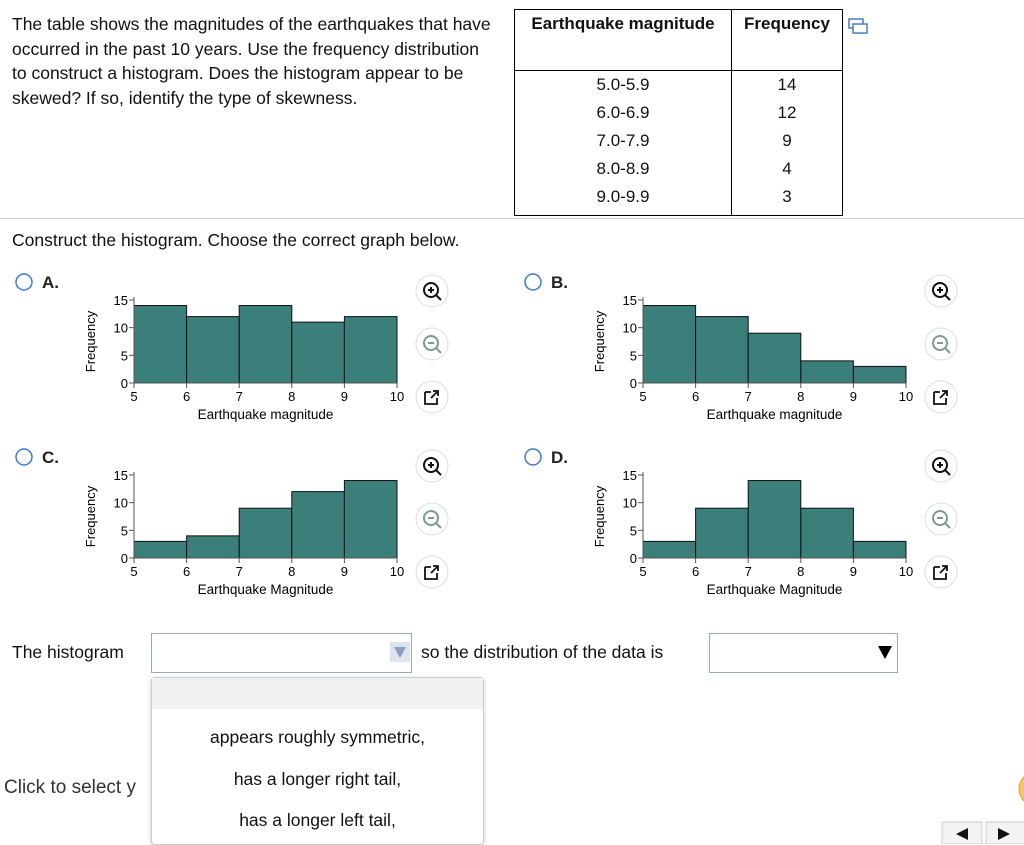 This screenshot has width=1024, height=845. I want to click on table-cell: 3, so click(787, 199).